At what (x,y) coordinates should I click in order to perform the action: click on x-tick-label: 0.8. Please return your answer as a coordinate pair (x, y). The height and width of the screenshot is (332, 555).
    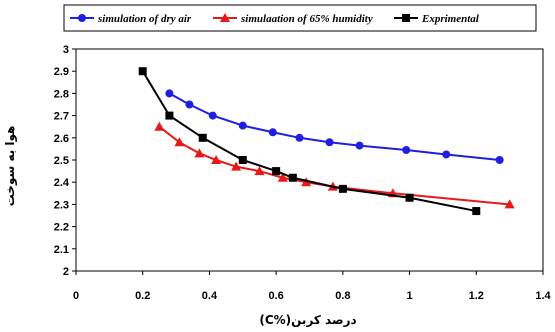
    Looking at the image, I should click on (342, 296).